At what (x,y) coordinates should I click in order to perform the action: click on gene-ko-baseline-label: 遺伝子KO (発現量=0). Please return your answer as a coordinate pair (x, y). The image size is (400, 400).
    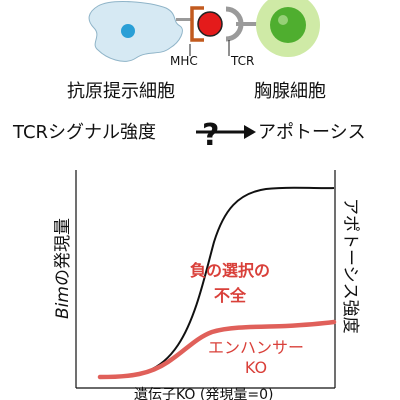
    Looking at the image, I should click on (203, 393).